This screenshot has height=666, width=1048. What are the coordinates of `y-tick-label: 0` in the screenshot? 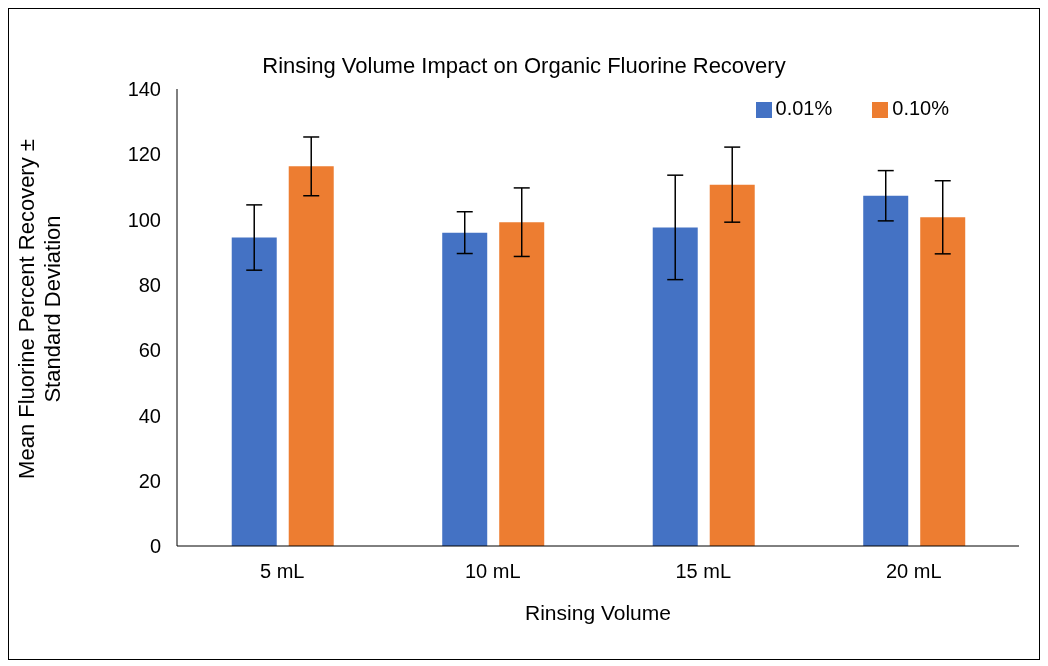 It's located at (155, 546).